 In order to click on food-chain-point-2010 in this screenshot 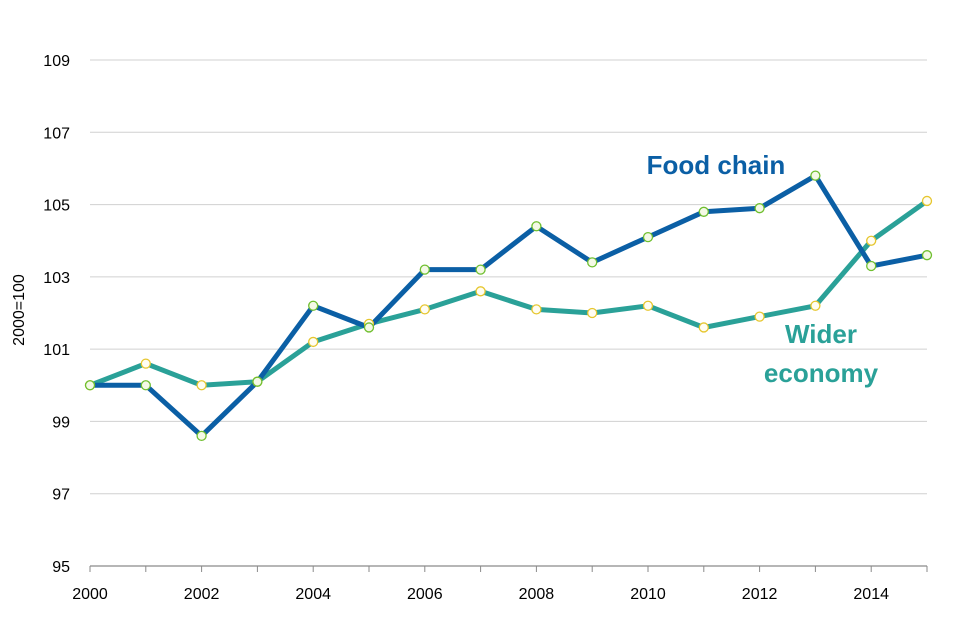, I will do `click(648, 237)`.